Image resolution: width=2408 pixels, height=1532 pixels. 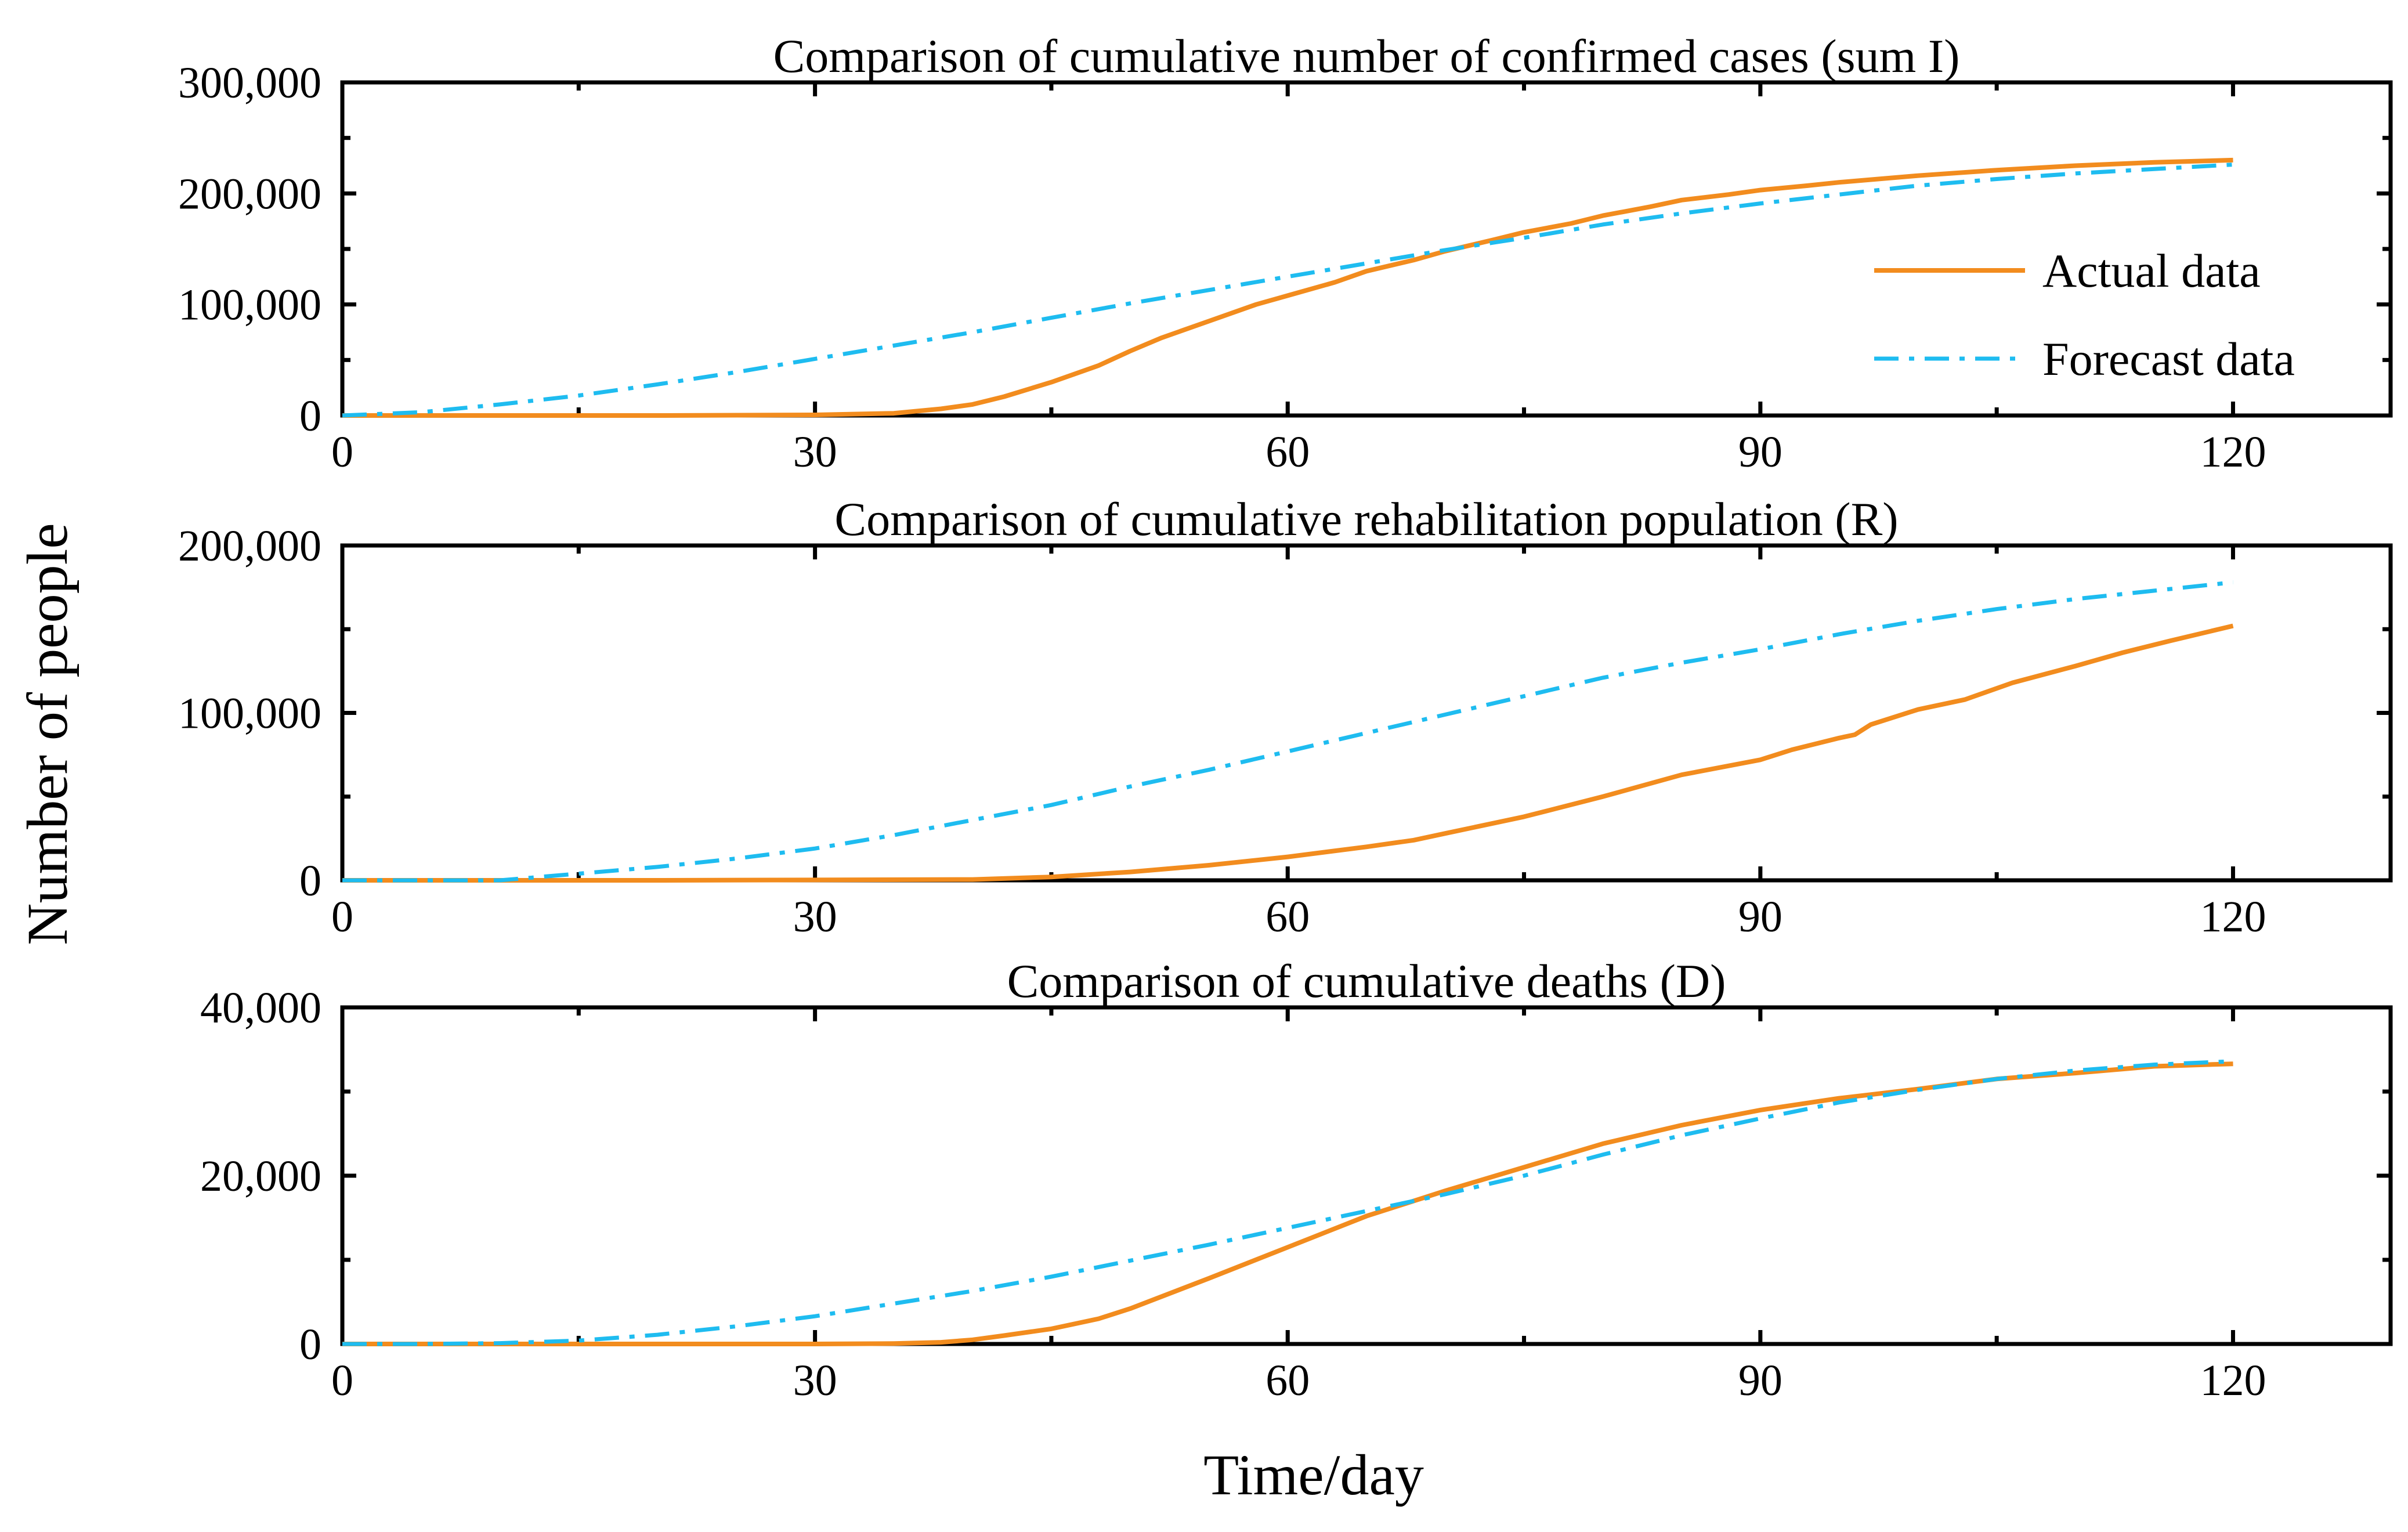 What do you see at coordinates (2084, 315) in the screenshot?
I see `legend: Actual data Forecast data` at bounding box center [2084, 315].